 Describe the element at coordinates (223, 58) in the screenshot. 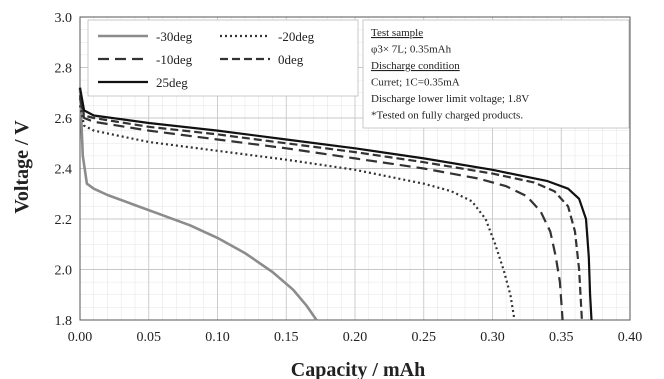

I see `legend: -30deg -20deg -10deg 0deg 25deg` at that location.